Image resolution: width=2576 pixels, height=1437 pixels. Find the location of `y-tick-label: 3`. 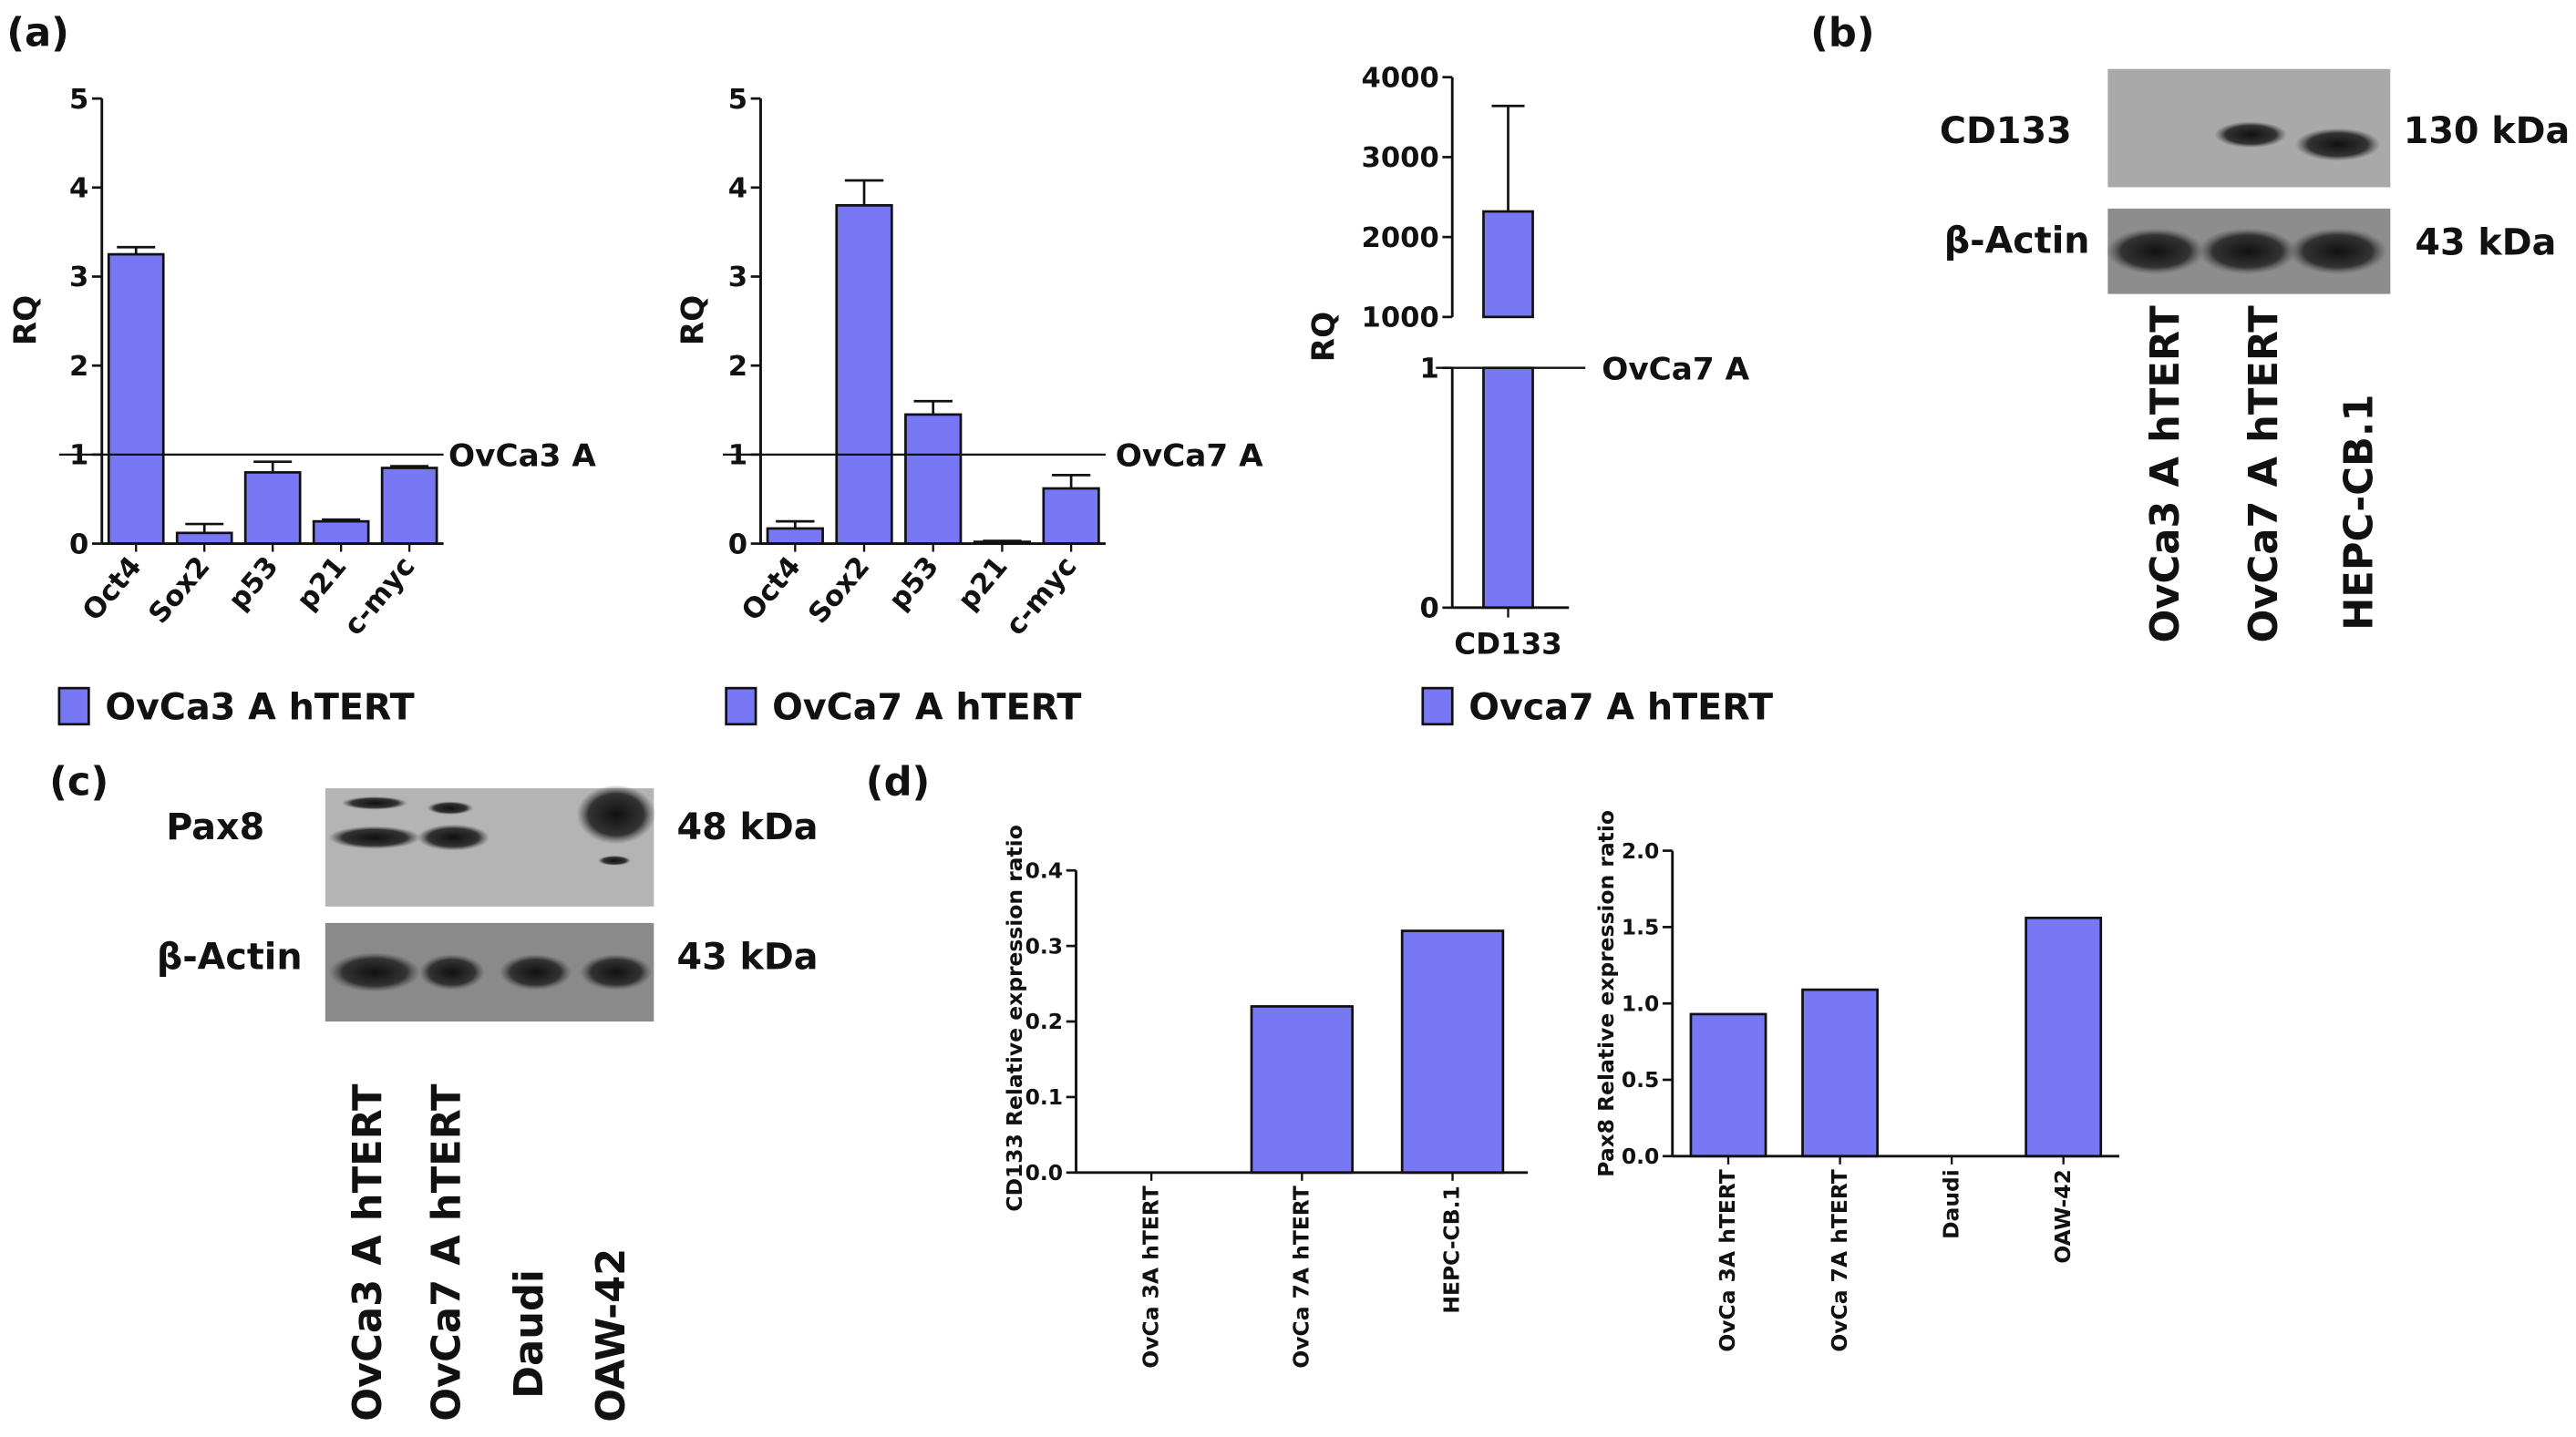

y-tick-label: 3 is located at coordinates (78, 277).